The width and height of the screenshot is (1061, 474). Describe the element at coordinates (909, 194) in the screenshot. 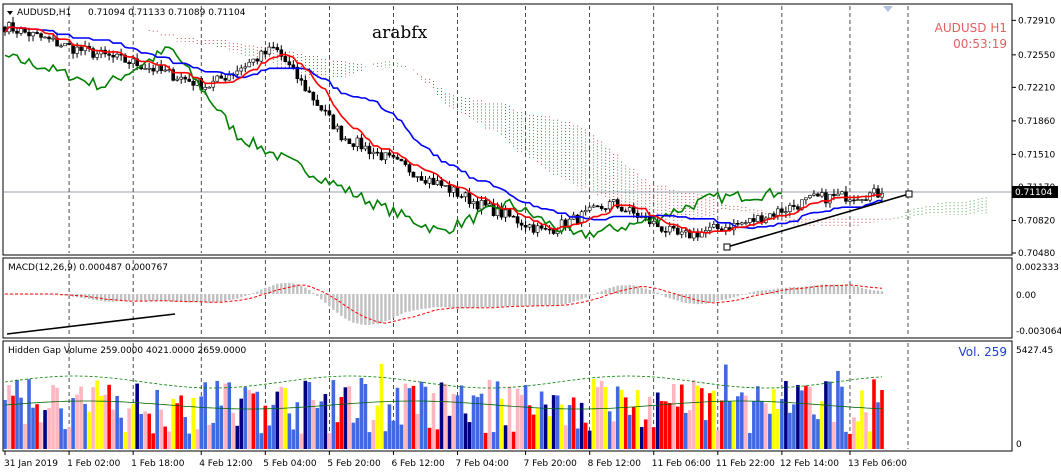

I see `trendline-handle-end` at that location.